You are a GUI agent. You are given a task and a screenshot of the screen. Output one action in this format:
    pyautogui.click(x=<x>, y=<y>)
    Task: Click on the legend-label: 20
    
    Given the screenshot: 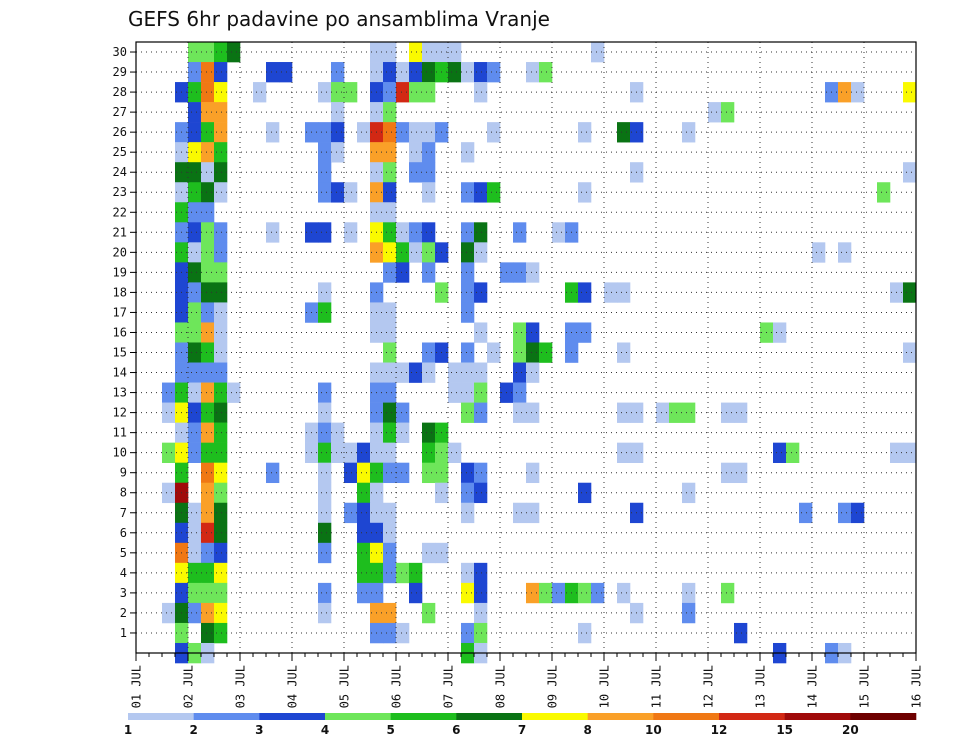 What is the action you would take?
    pyautogui.click(x=850, y=730)
    